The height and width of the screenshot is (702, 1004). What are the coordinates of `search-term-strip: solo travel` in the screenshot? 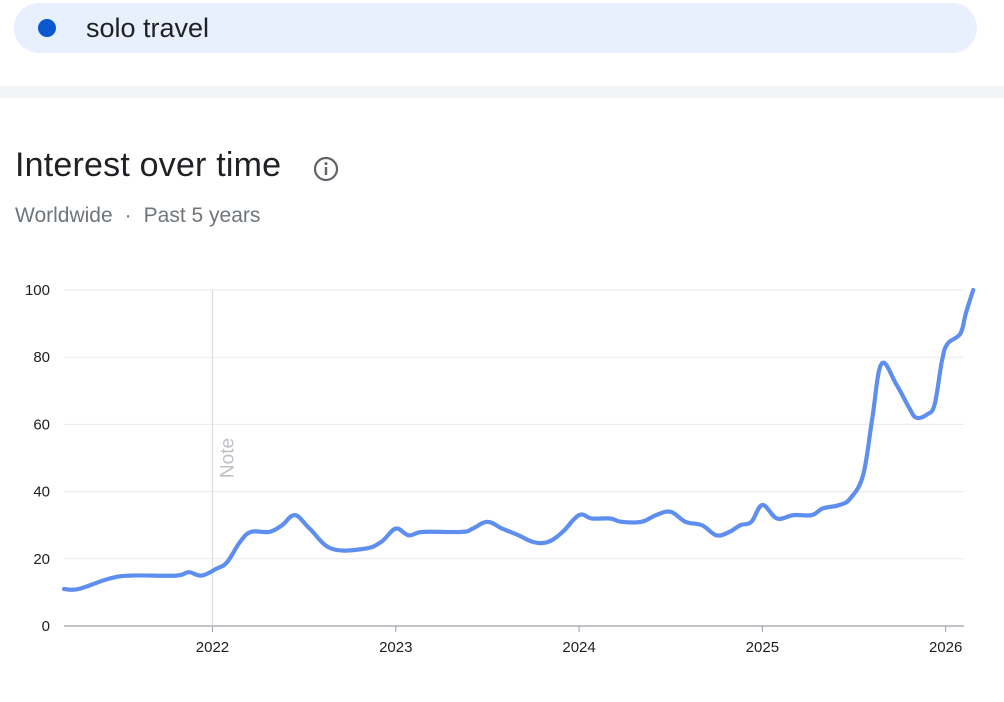 It's located at (502, 43).